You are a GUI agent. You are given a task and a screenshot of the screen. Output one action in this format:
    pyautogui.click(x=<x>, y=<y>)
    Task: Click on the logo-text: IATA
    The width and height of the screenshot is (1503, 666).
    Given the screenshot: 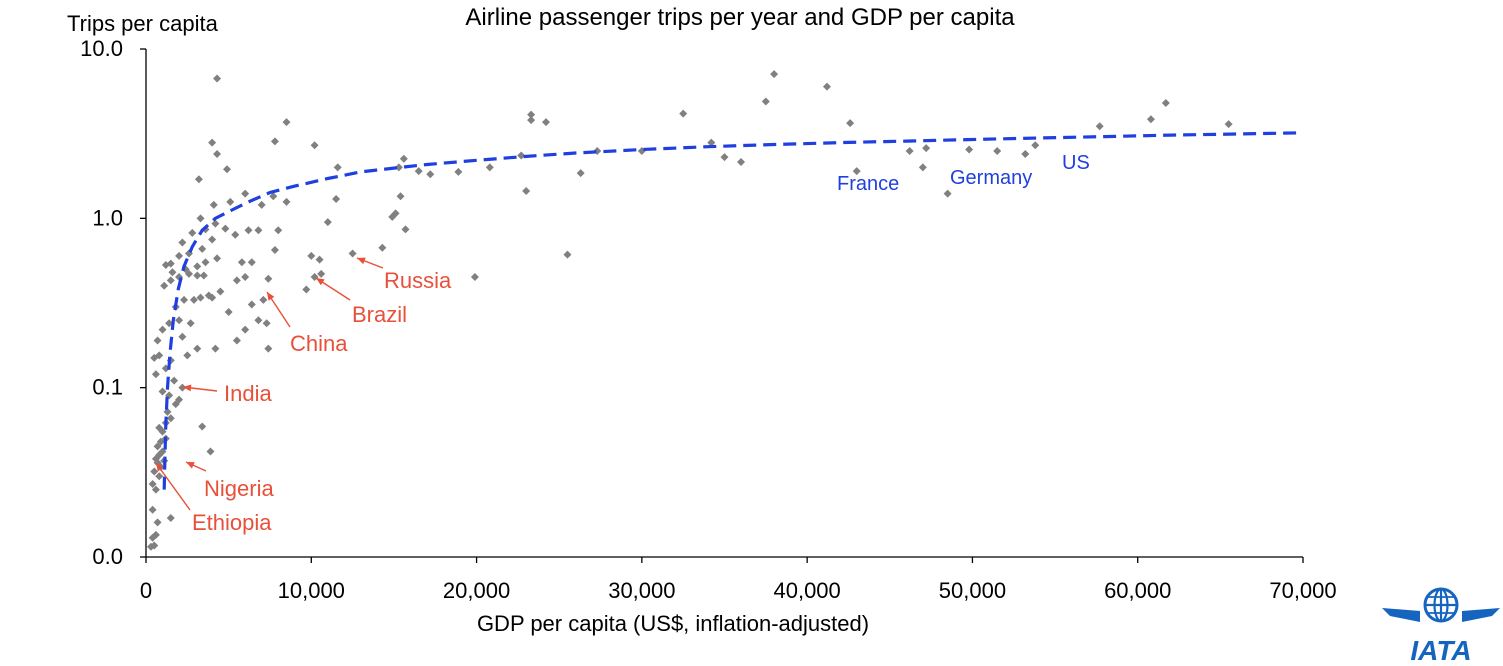 What is the action you would take?
    pyautogui.click(x=1440, y=650)
    